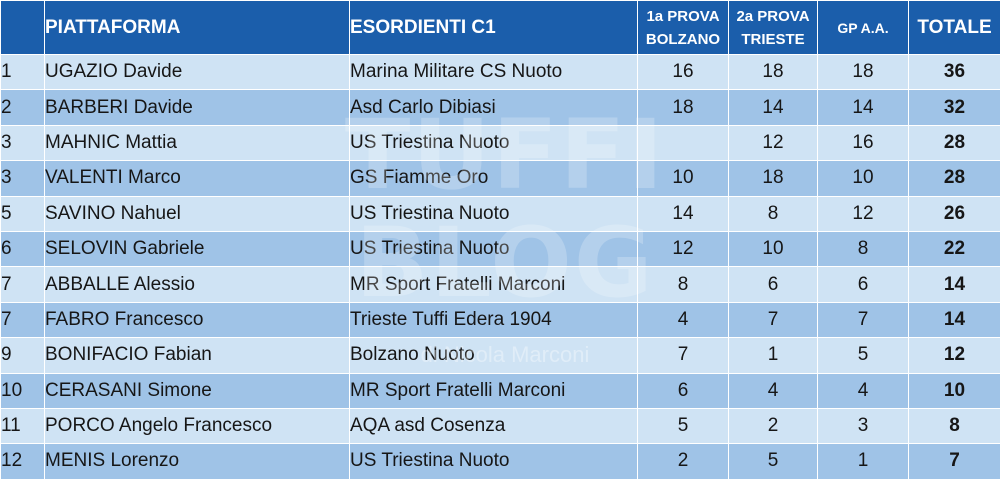 The width and height of the screenshot is (1000, 480). I want to click on cell-position: 12, so click(23, 461).